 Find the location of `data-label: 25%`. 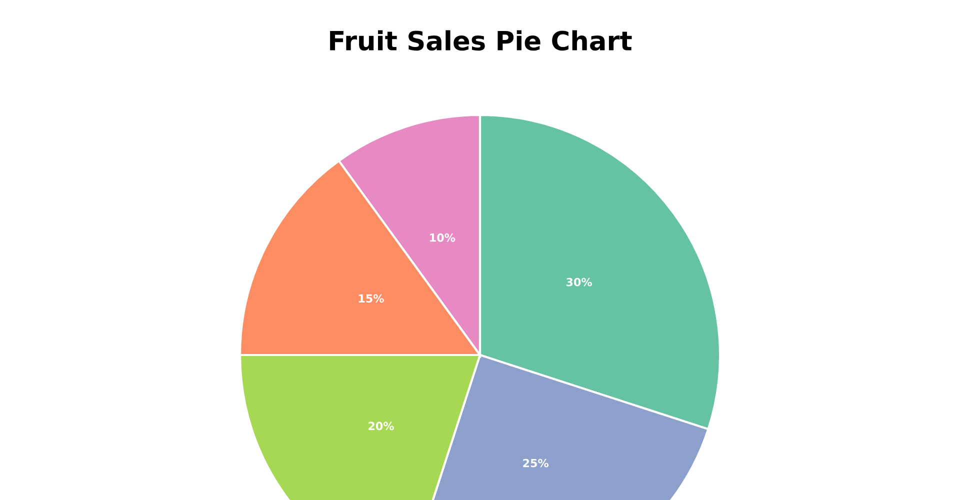

data-label: 25% is located at coordinates (536, 463).